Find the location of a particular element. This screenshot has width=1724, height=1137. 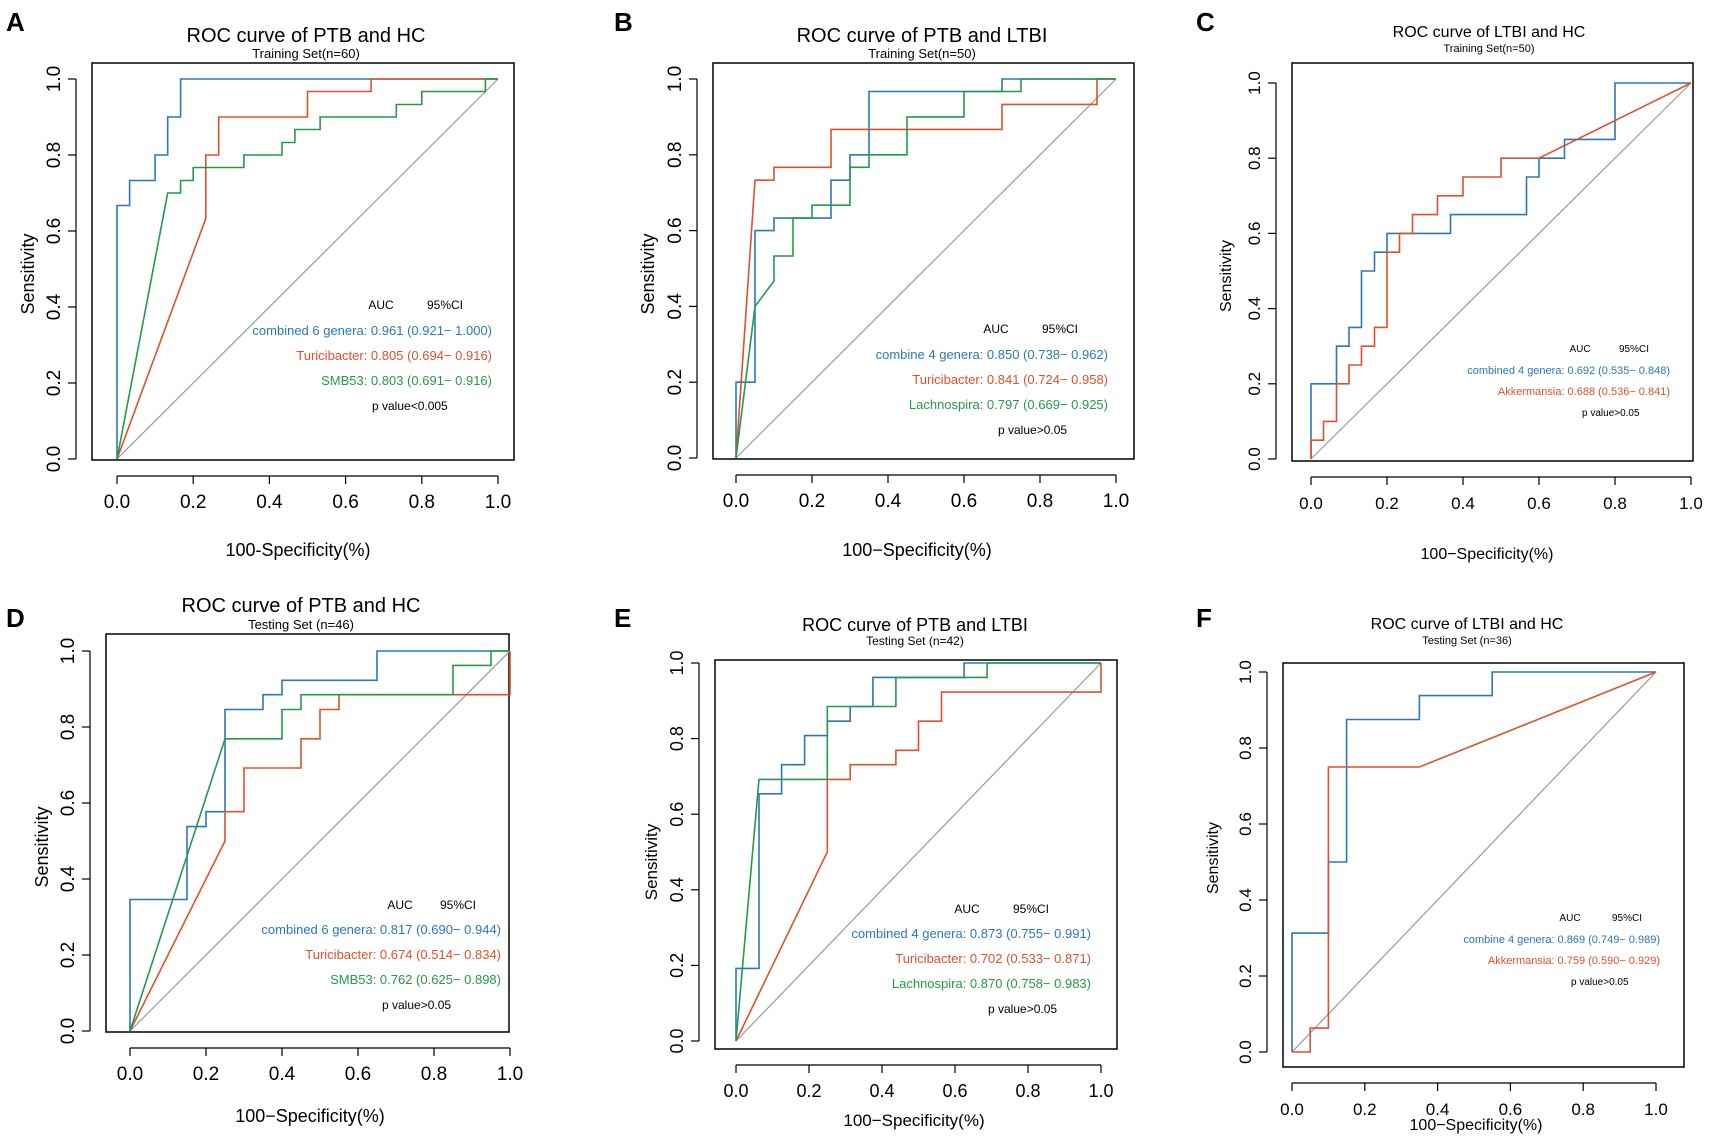

legend-entry-akkermansia: Akkermansia: 0.759 (0.590− 0.929) is located at coordinates (1574, 961).